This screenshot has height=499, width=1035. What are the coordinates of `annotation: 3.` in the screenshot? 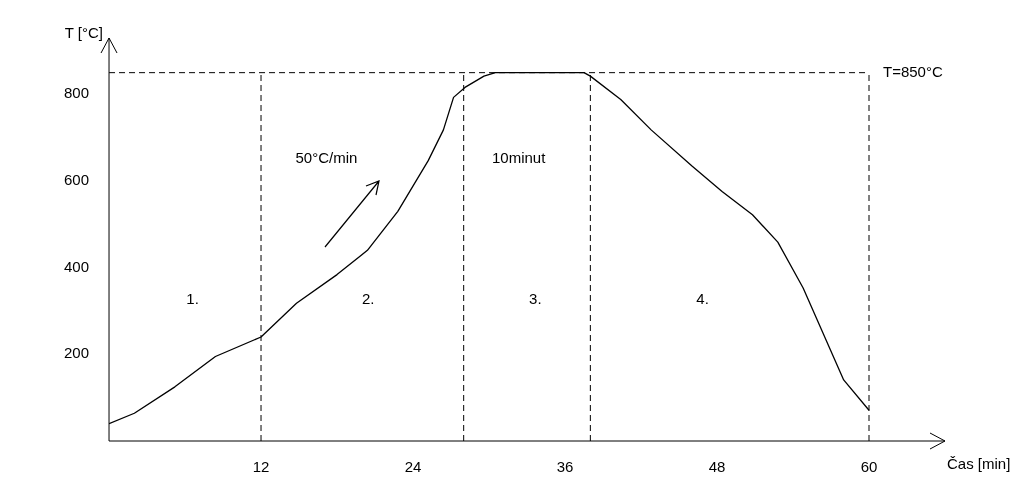 It's located at (535, 299).